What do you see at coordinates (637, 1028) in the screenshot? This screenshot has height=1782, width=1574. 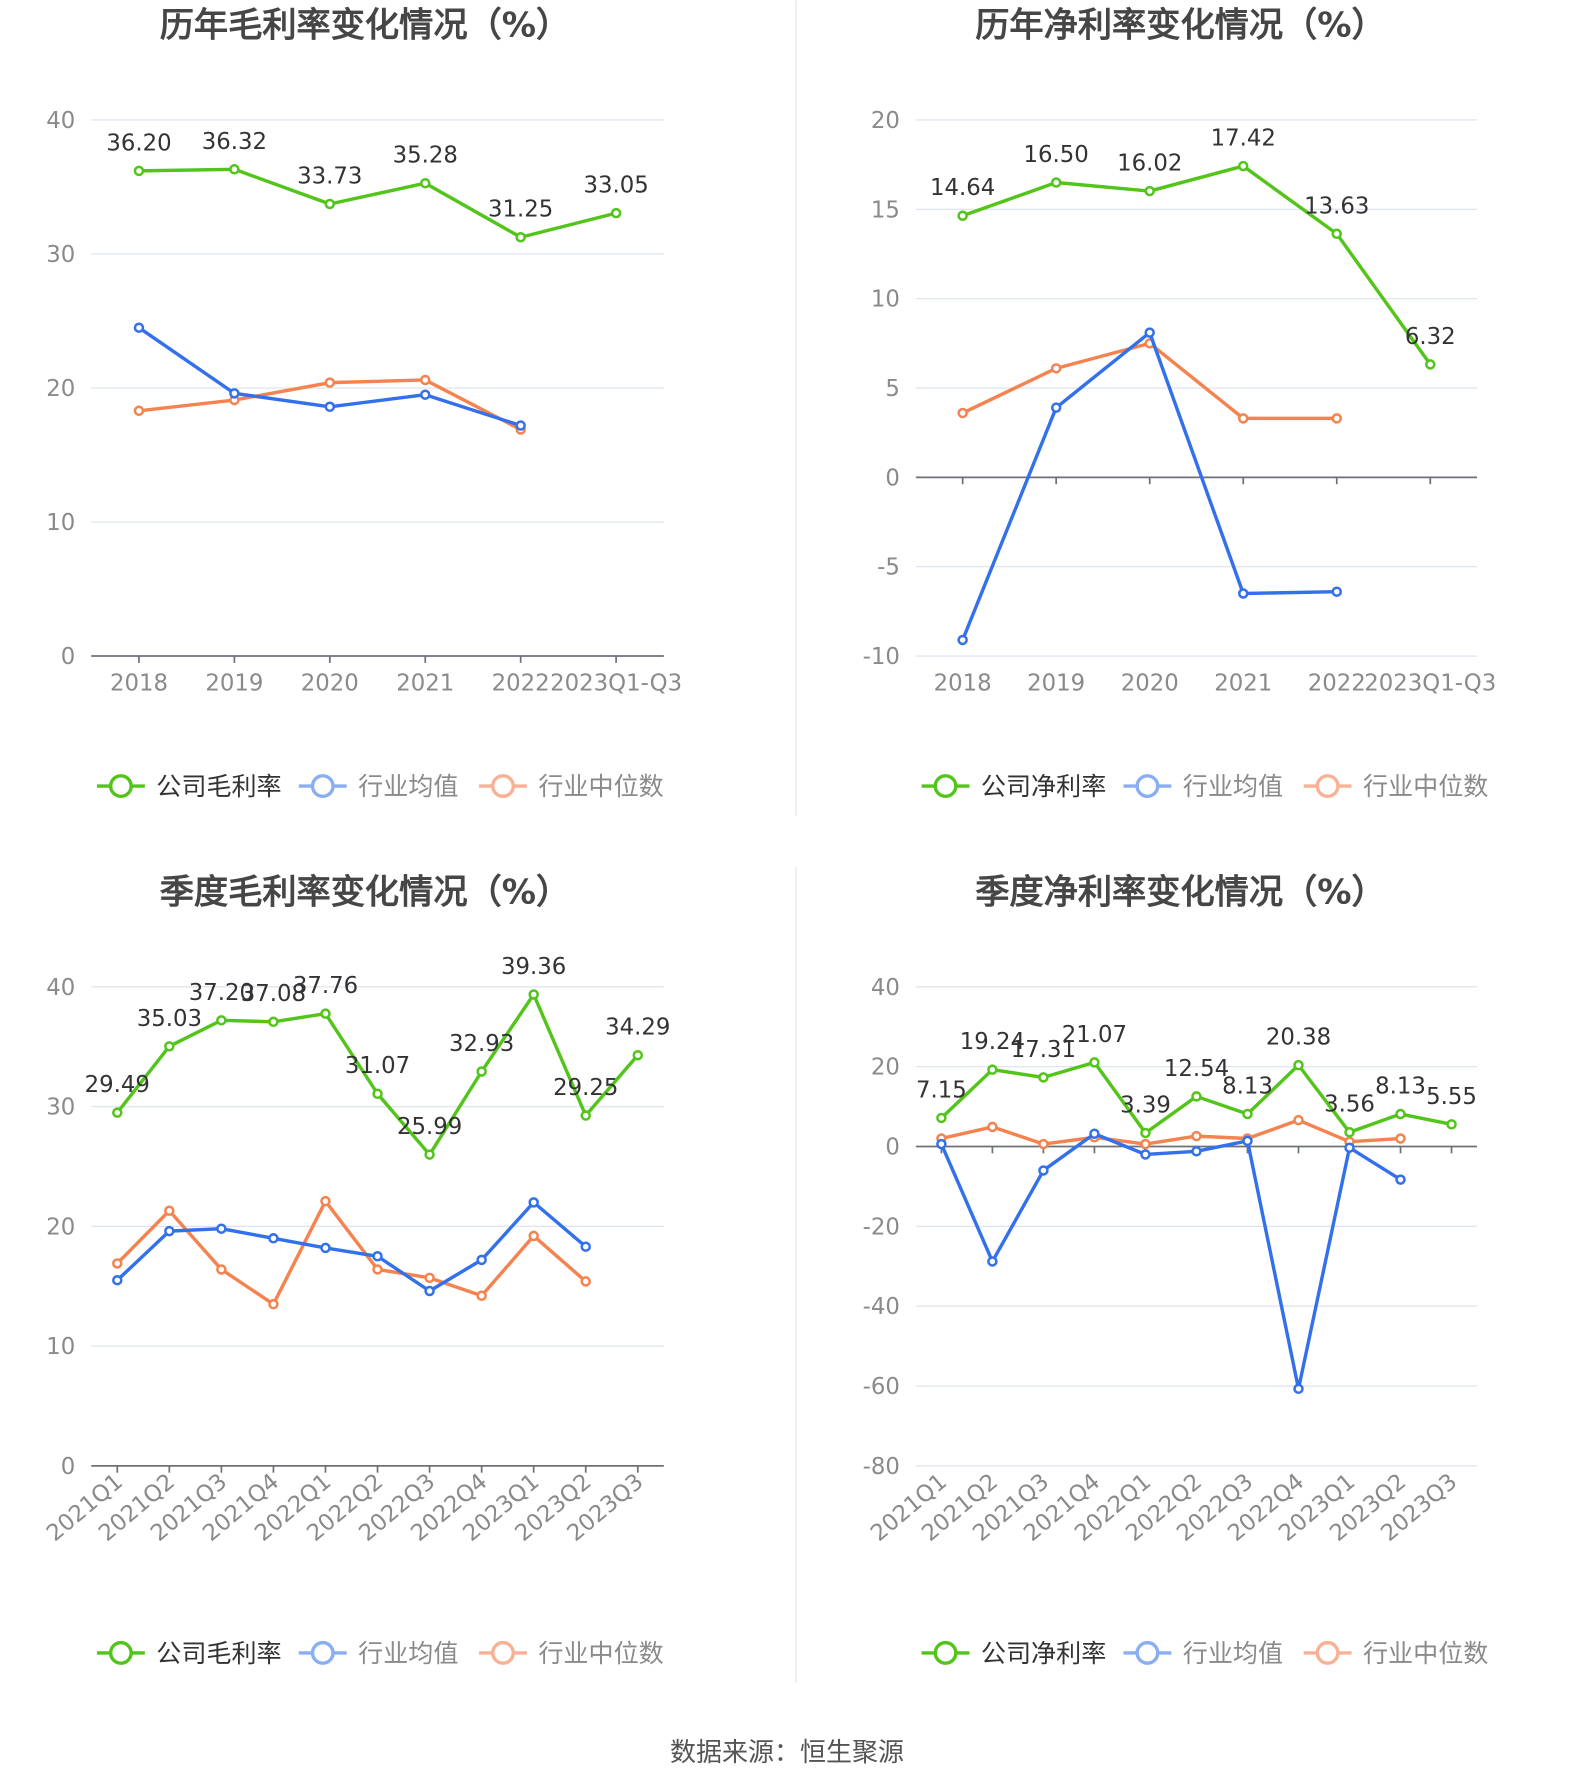 I see `data-label: 34.29` at bounding box center [637, 1028].